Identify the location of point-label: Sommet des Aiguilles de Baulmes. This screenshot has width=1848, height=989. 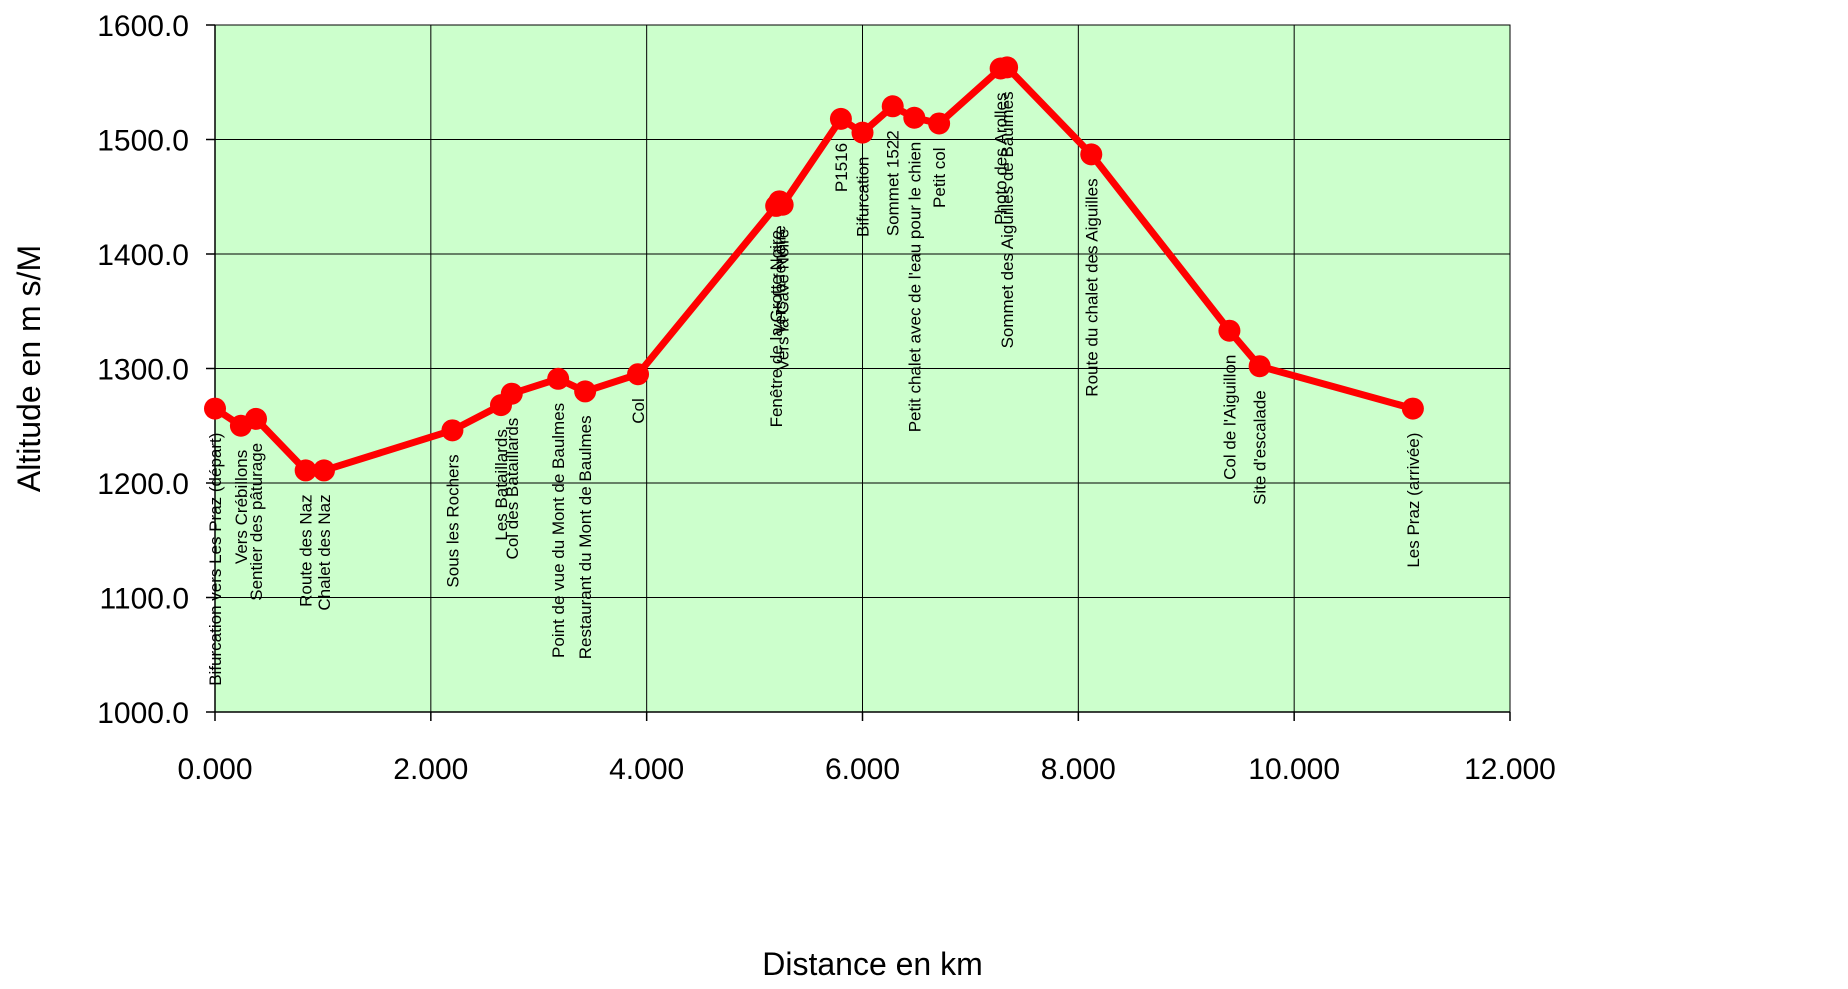
(1007, 219).